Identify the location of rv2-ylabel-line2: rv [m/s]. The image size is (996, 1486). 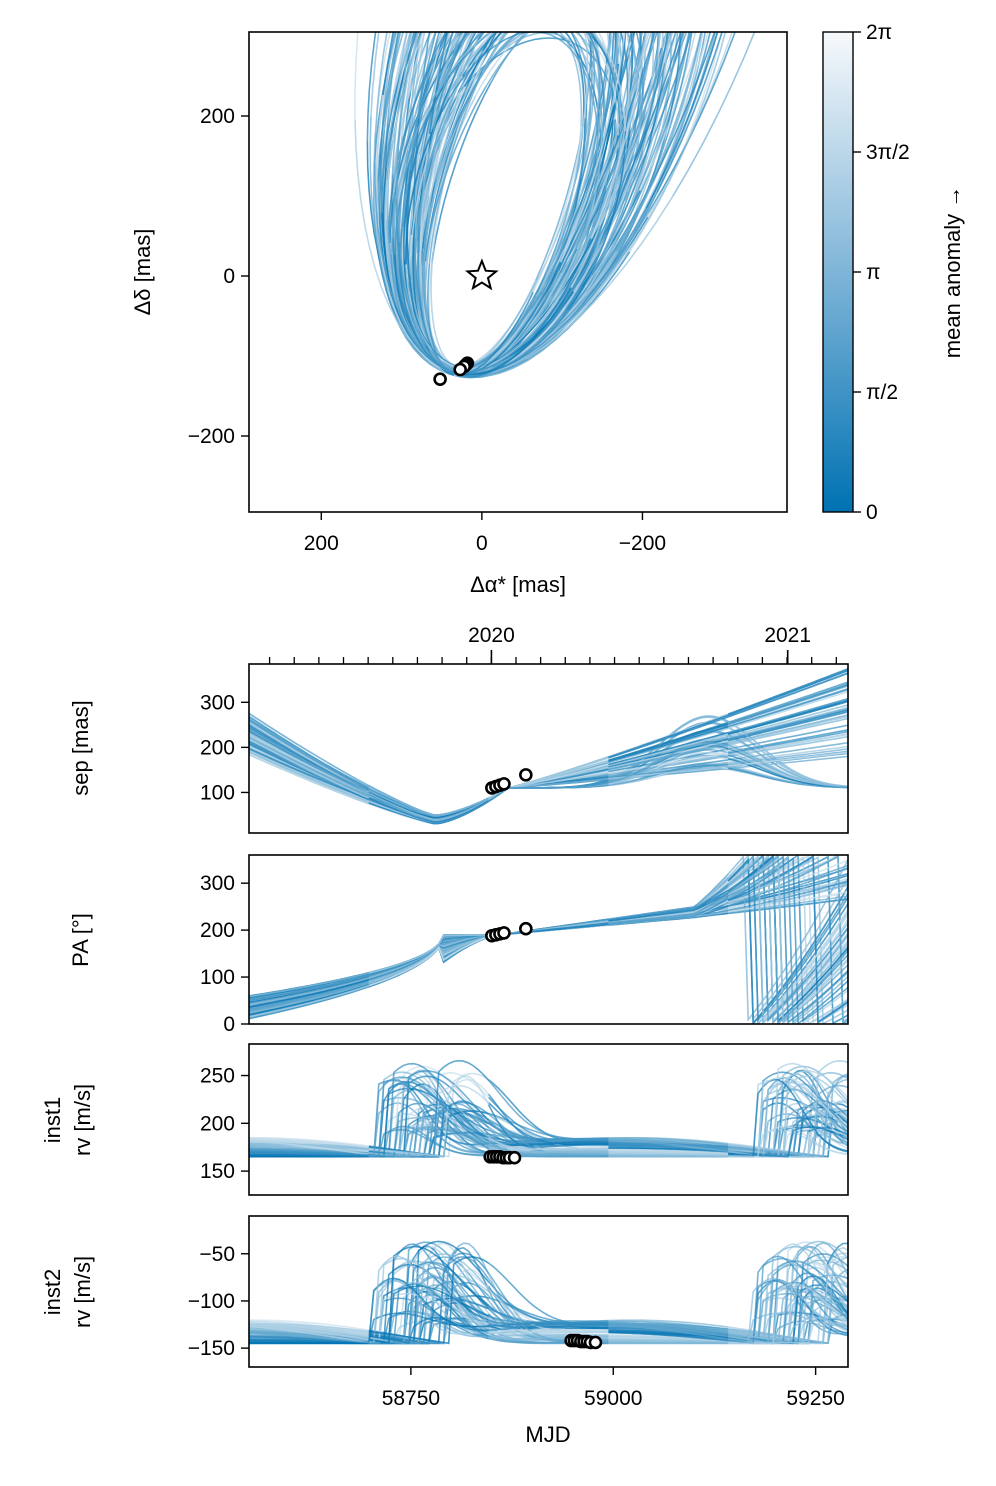
(82, 1292).